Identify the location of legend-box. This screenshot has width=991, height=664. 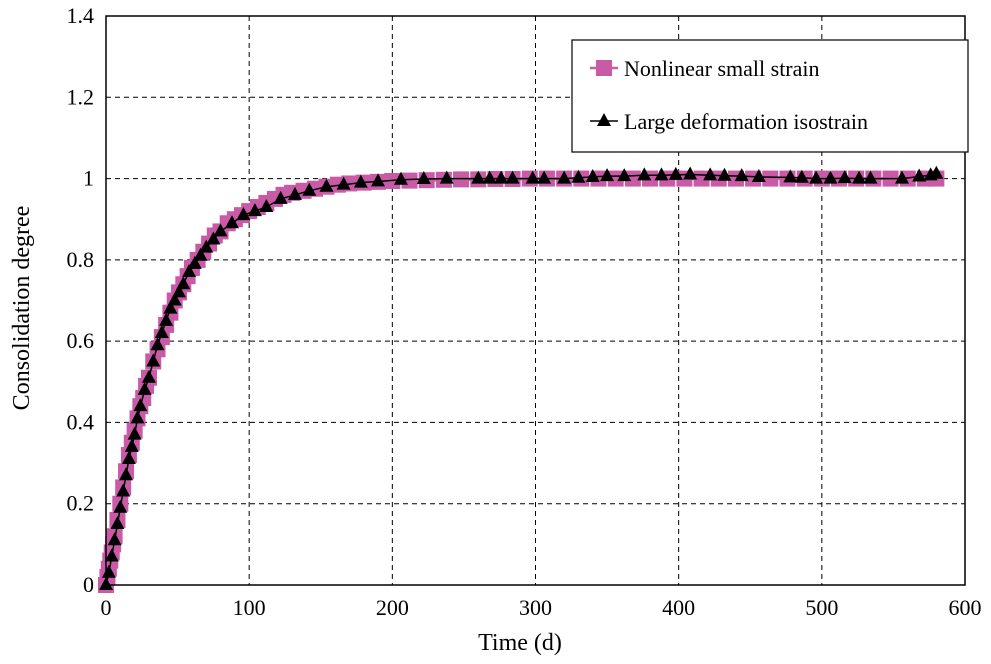
(770, 96).